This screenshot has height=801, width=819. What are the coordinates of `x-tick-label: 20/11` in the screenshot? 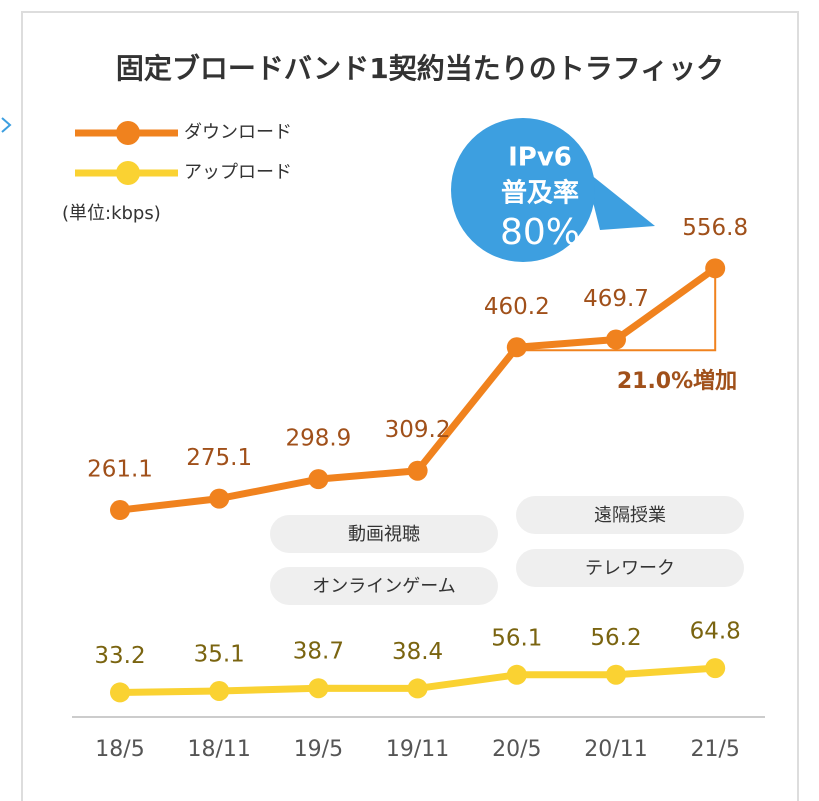 It's located at (615, 749).